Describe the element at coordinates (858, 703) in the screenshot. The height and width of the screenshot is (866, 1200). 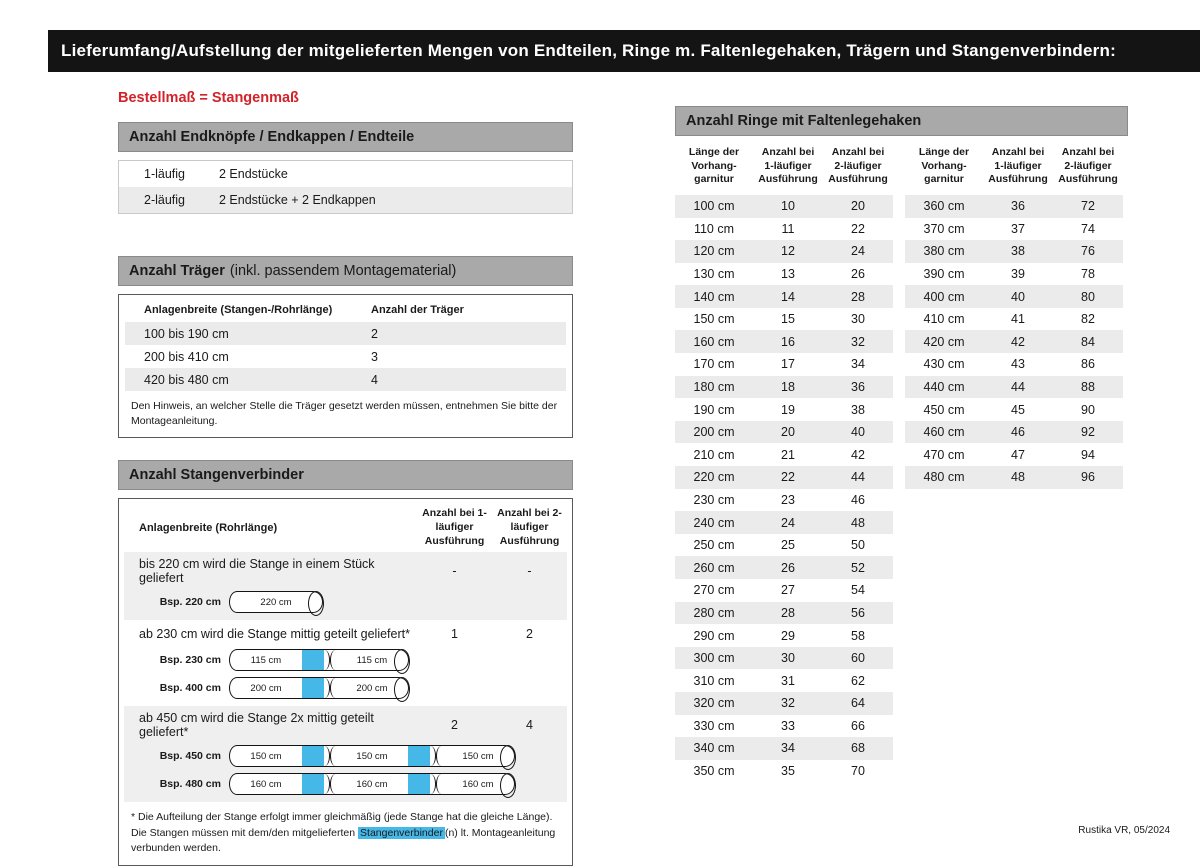
I see `ringe-count-2laeufig: 64` at that location.